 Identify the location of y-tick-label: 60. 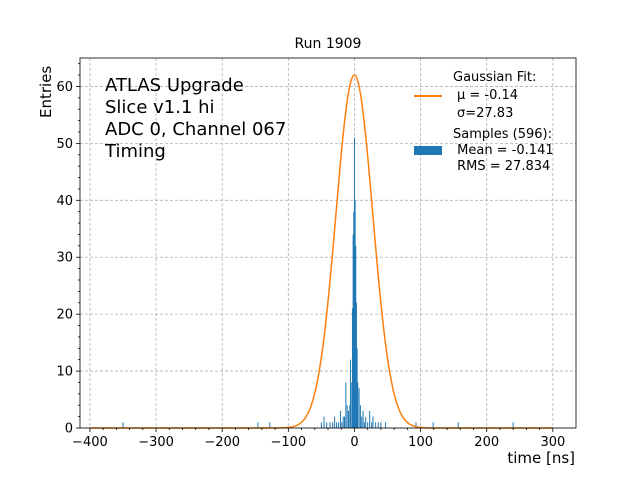
(64, 87).